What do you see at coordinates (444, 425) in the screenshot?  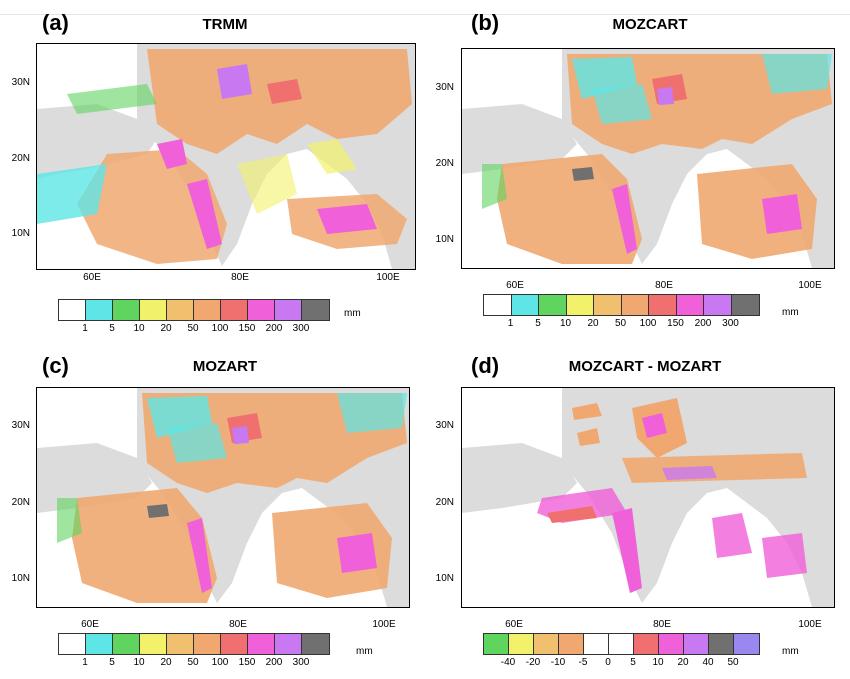 I see `panel-d-lat-30n: 30N` at bounding box center [444, 425].